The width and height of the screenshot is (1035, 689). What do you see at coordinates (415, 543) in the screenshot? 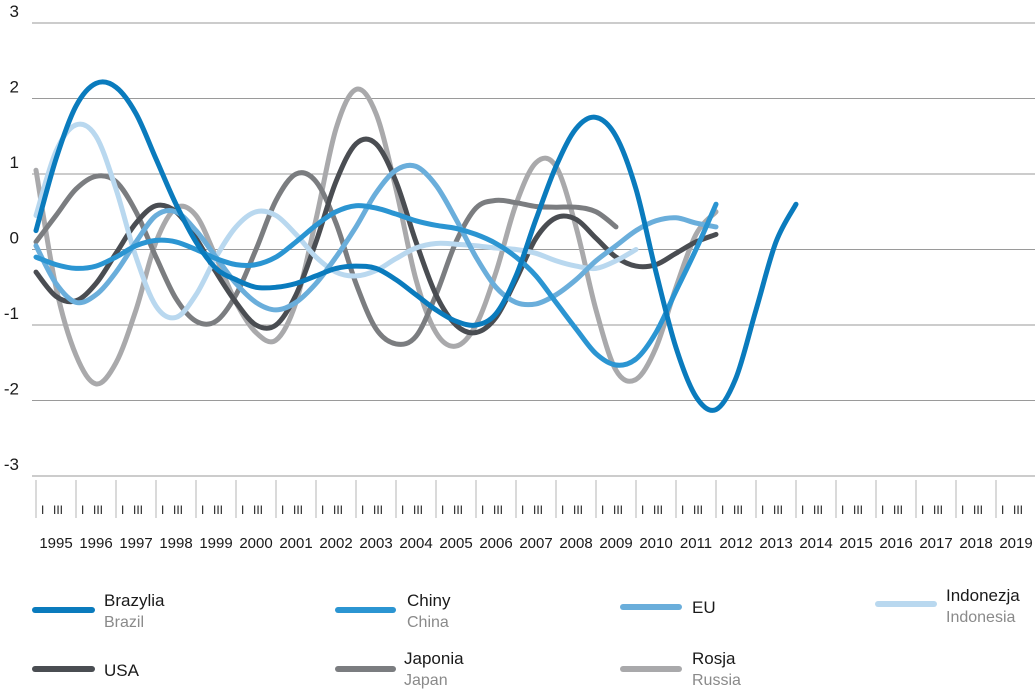
I see `year-label: 2004` at bounding box center [415, 543].